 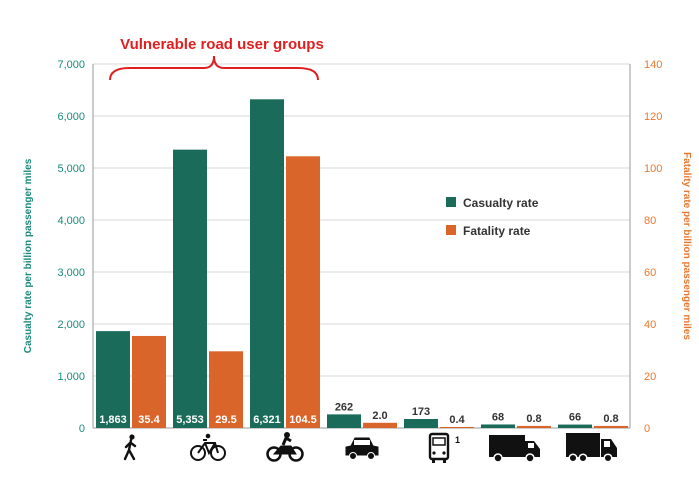 I want to click on y-left-tick-label: 7,000, so click(x=71, y=65).